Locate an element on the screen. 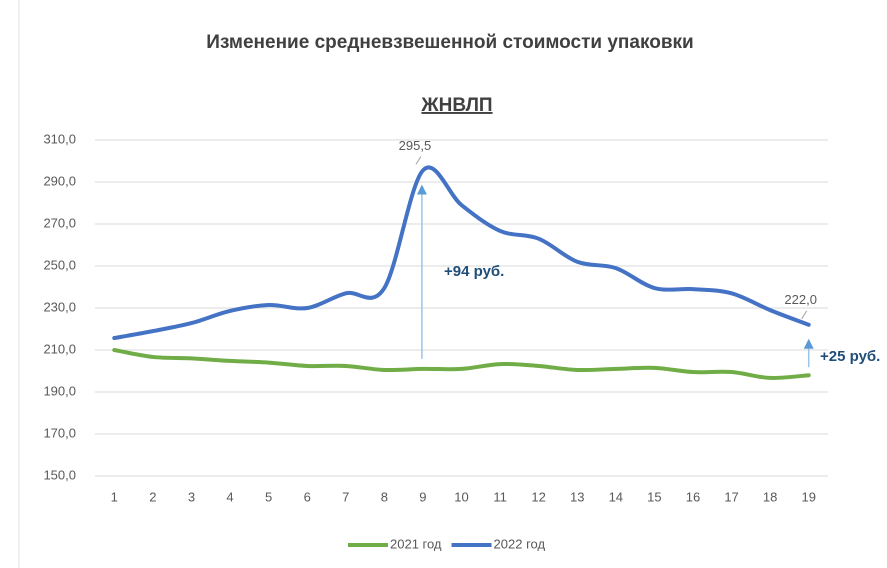  chart-subtitle: ЖНВЛП is located at coordinates (456, 105).